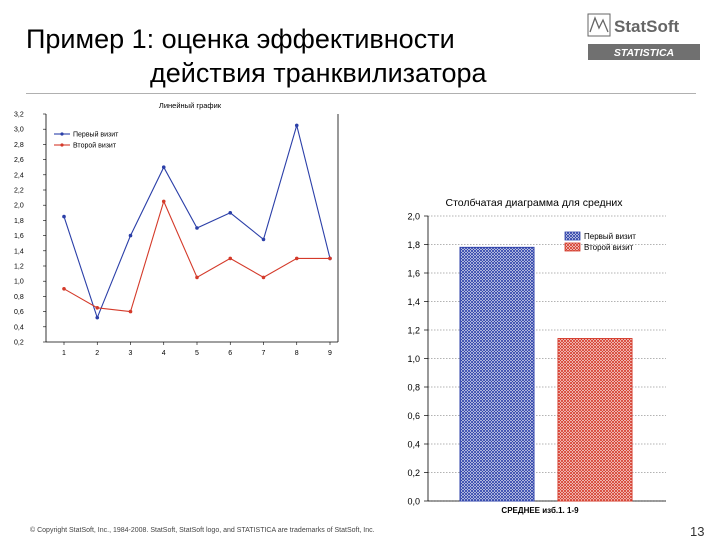 This screenshot has height=540, width=720. What do you see at coordinates (19, 312) in the screenshot?
I see `line-chart-y-tick-label: 0,6` at bounding box center [19, 312].